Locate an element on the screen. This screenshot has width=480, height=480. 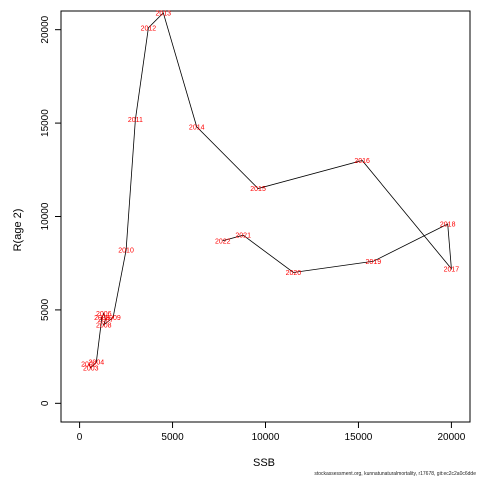
y-tick-label: 10000 is located at coordinates (45, 216).